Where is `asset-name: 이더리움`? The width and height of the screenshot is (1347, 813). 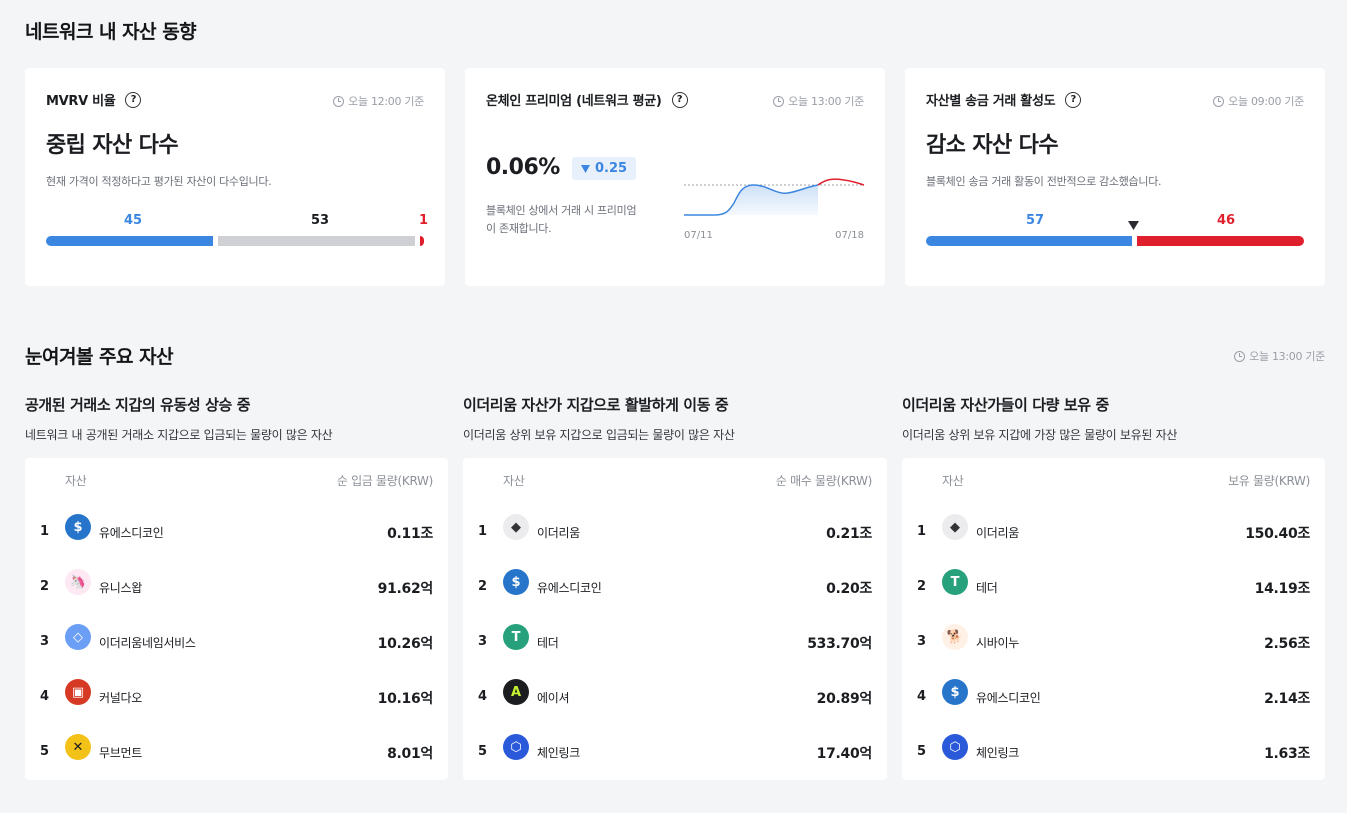
asset-name: 이더리움 is located at coordinates (997, 533).